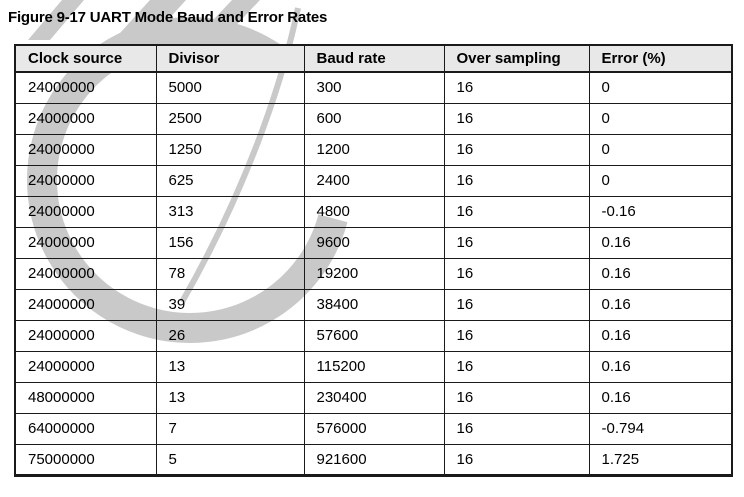 Image resolution: width=744 pixels, height=497 pixels. I want to click on table-cell: 921600, so click(374, 459).